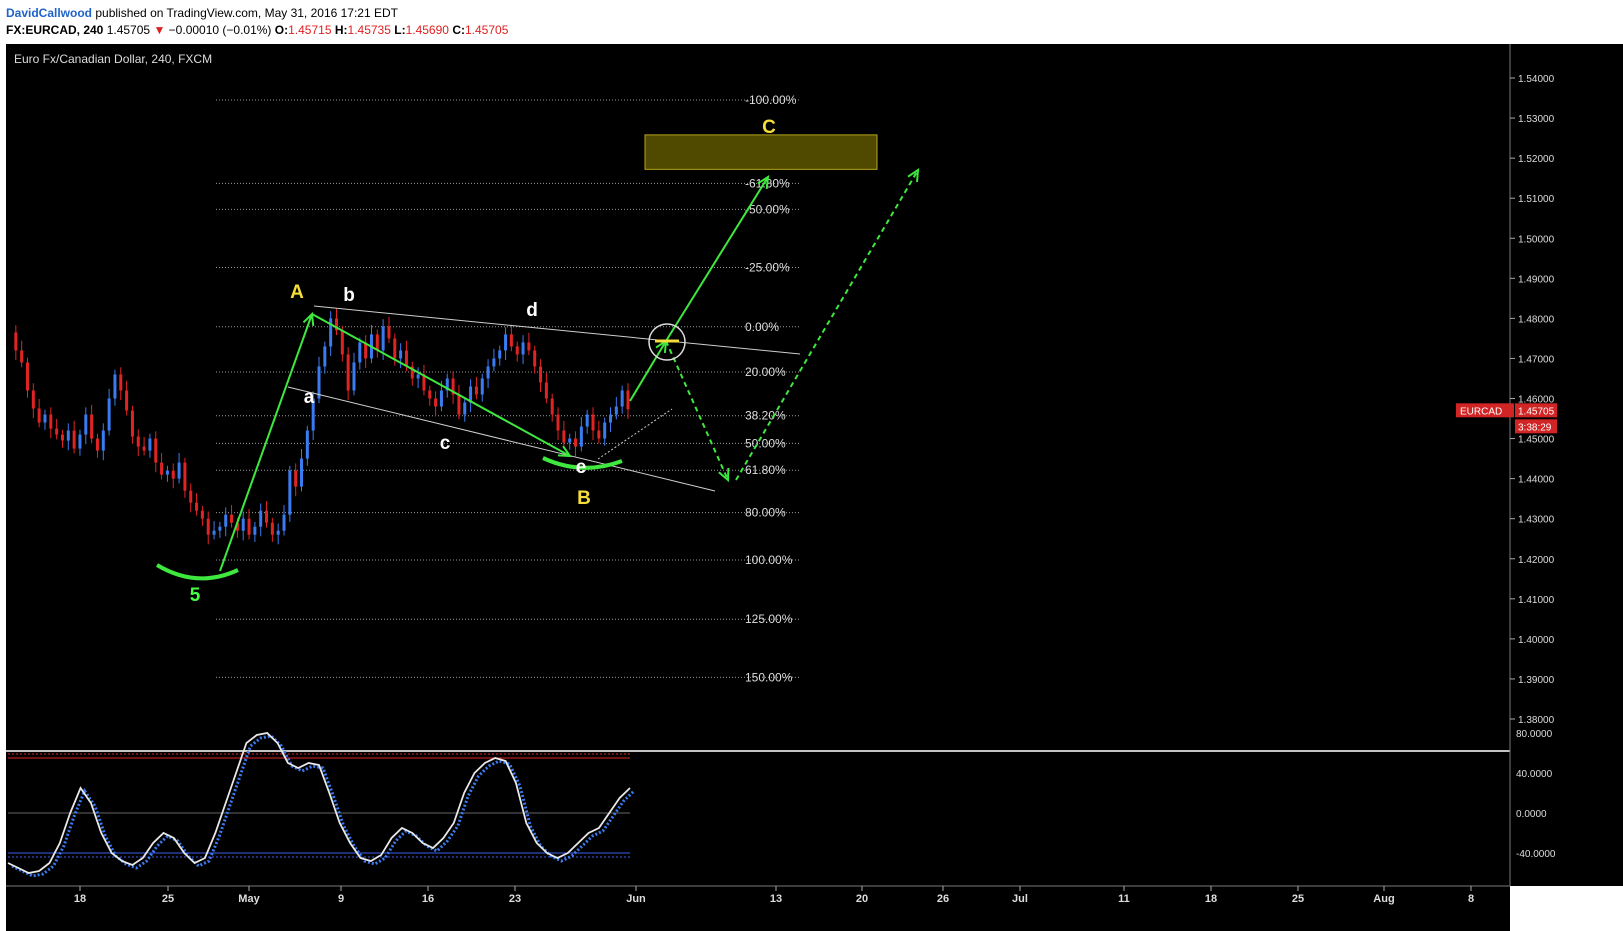  I want to click on alt-target-arrow, so click(827, 325).